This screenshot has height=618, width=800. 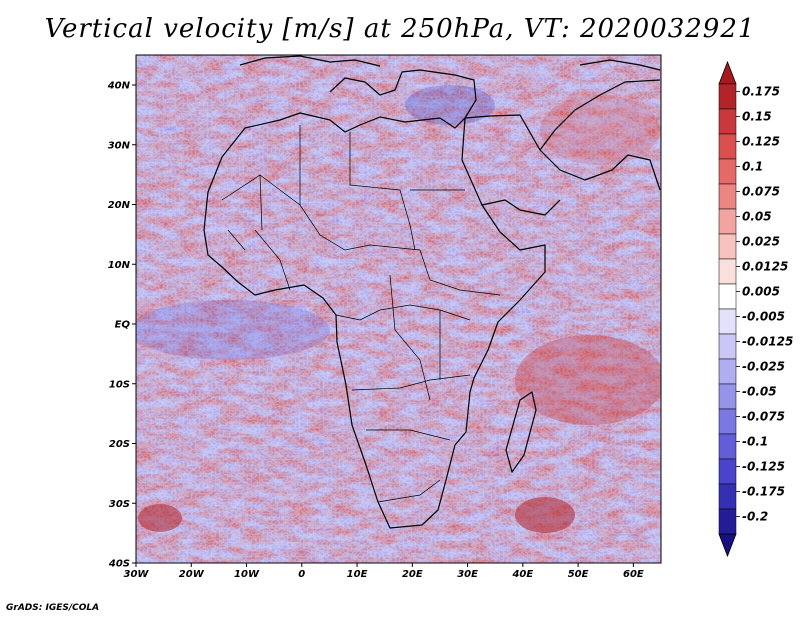 I want to click on lat-tick-label: 20N, so click(x=119, y=205).